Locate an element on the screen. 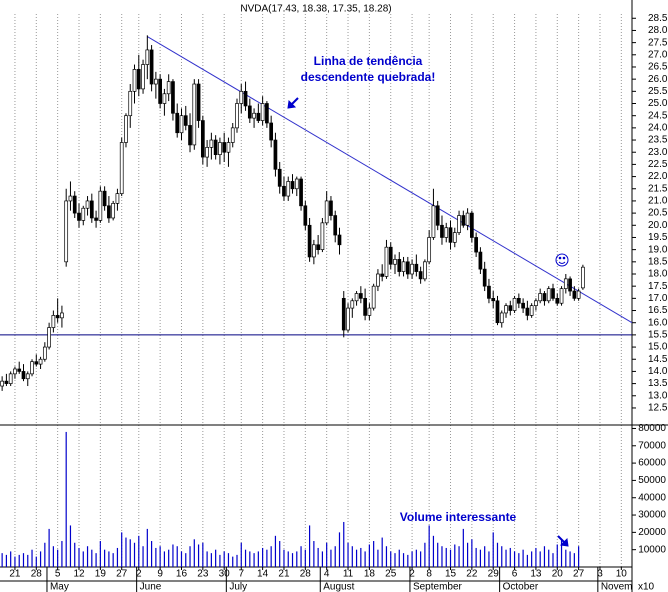  y-tick-label: 22.0 is located at coordinates (658, 176).